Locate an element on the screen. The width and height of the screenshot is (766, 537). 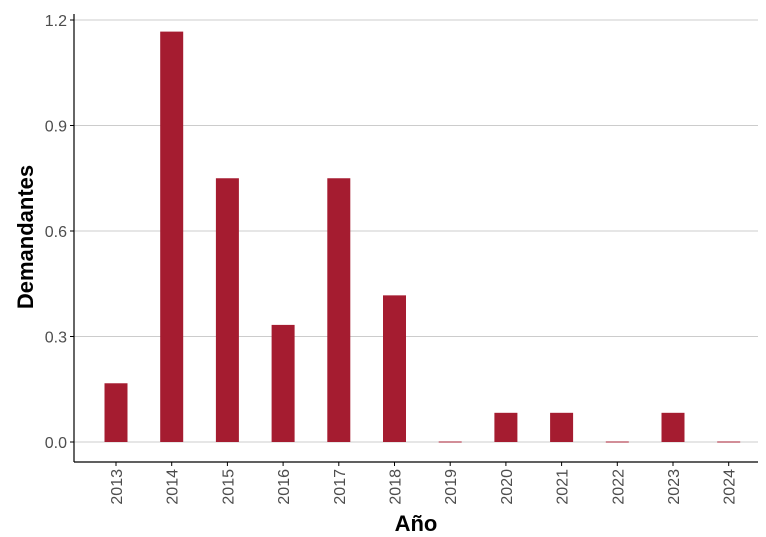
bar-2019 is located at coordinates (450, 442).